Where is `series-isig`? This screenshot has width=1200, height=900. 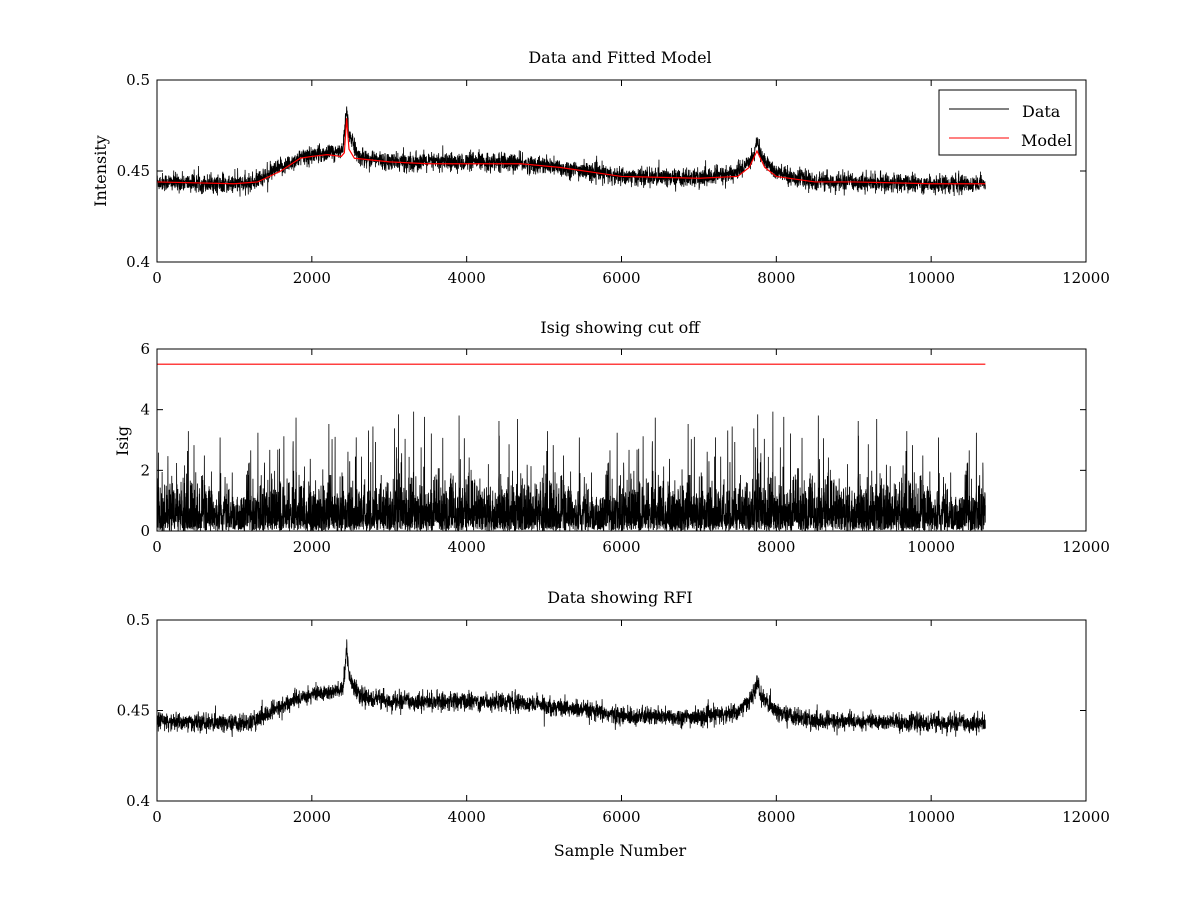 series-isig is located at coordinates (571, 471).